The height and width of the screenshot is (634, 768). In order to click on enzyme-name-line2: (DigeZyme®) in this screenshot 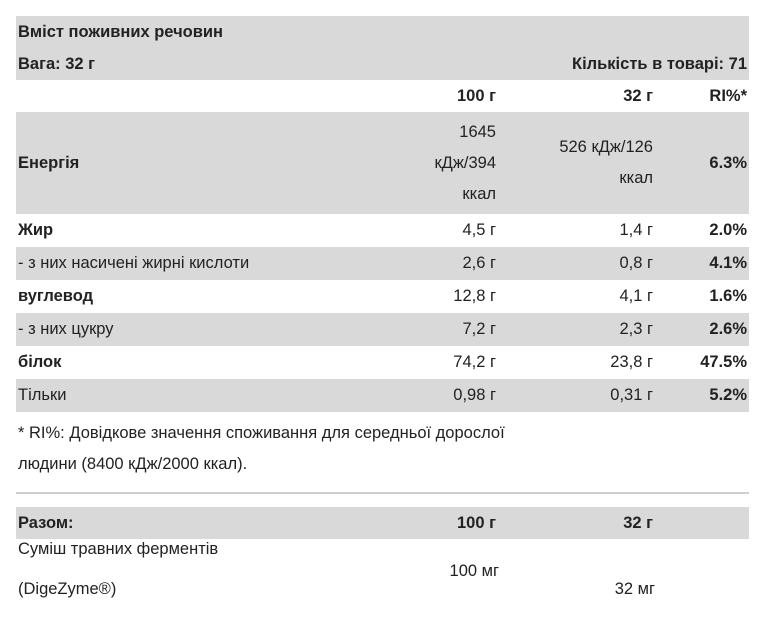, I will do `click(67, 589)`.